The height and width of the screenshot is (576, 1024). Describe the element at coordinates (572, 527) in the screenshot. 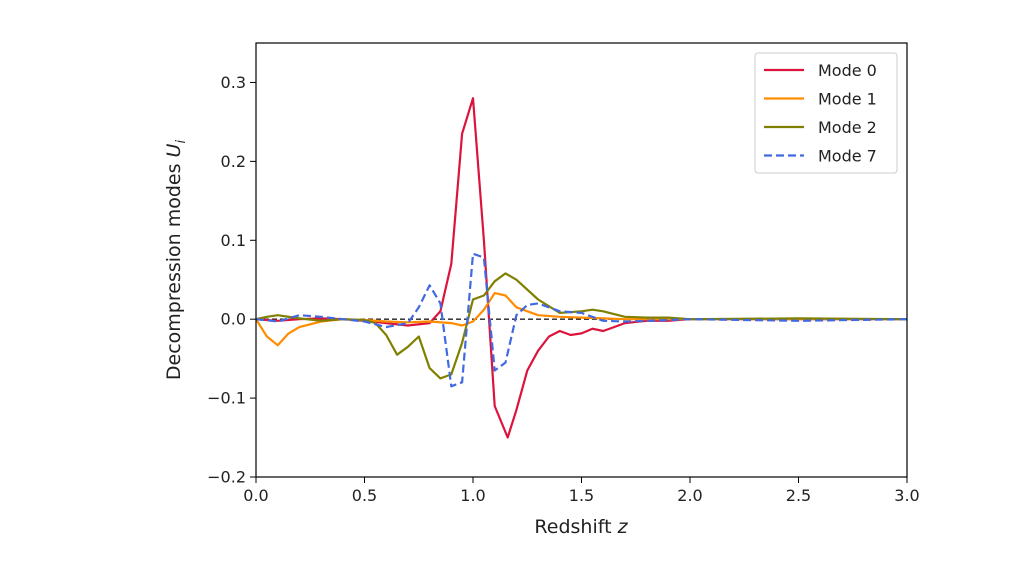

I see `x-axis-label-text: Redshift` at that location.